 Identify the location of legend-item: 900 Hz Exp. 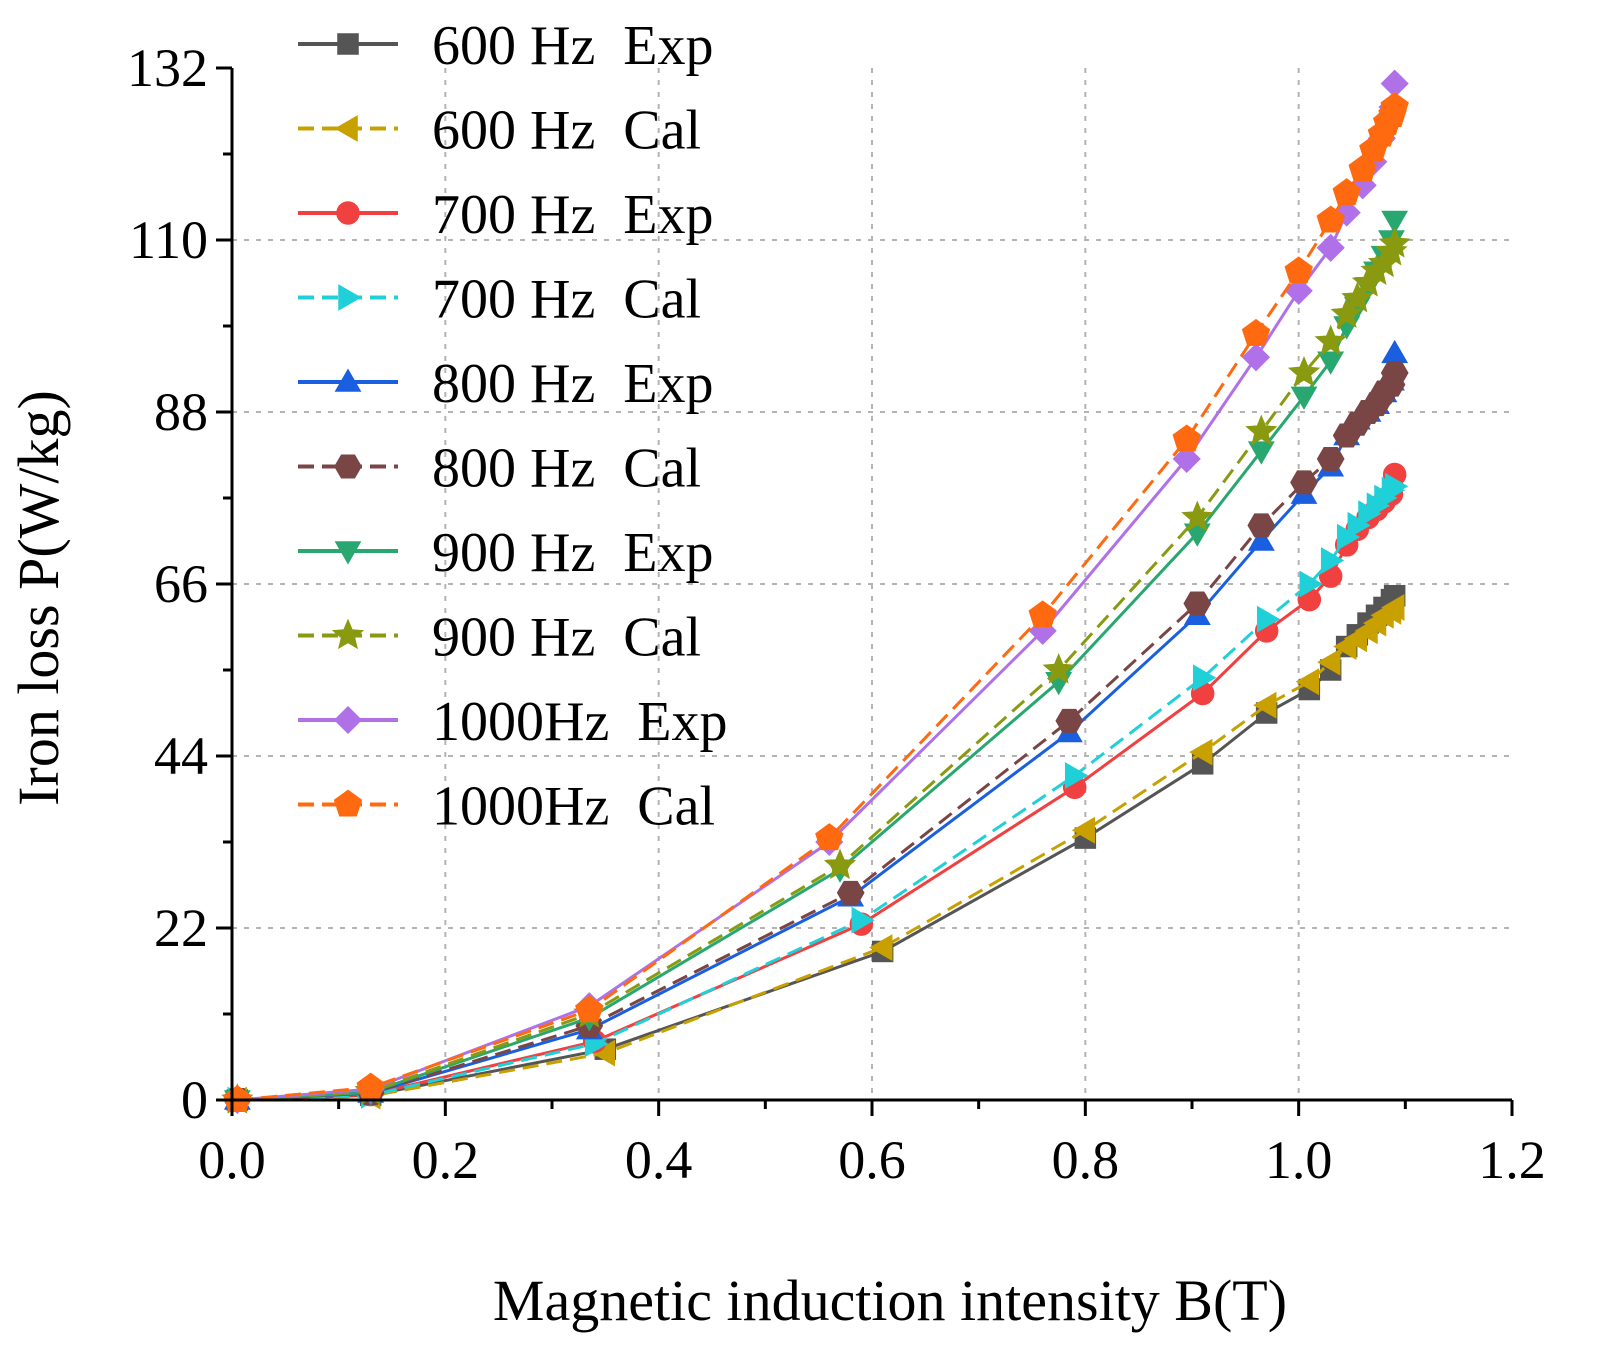
(506, 553).